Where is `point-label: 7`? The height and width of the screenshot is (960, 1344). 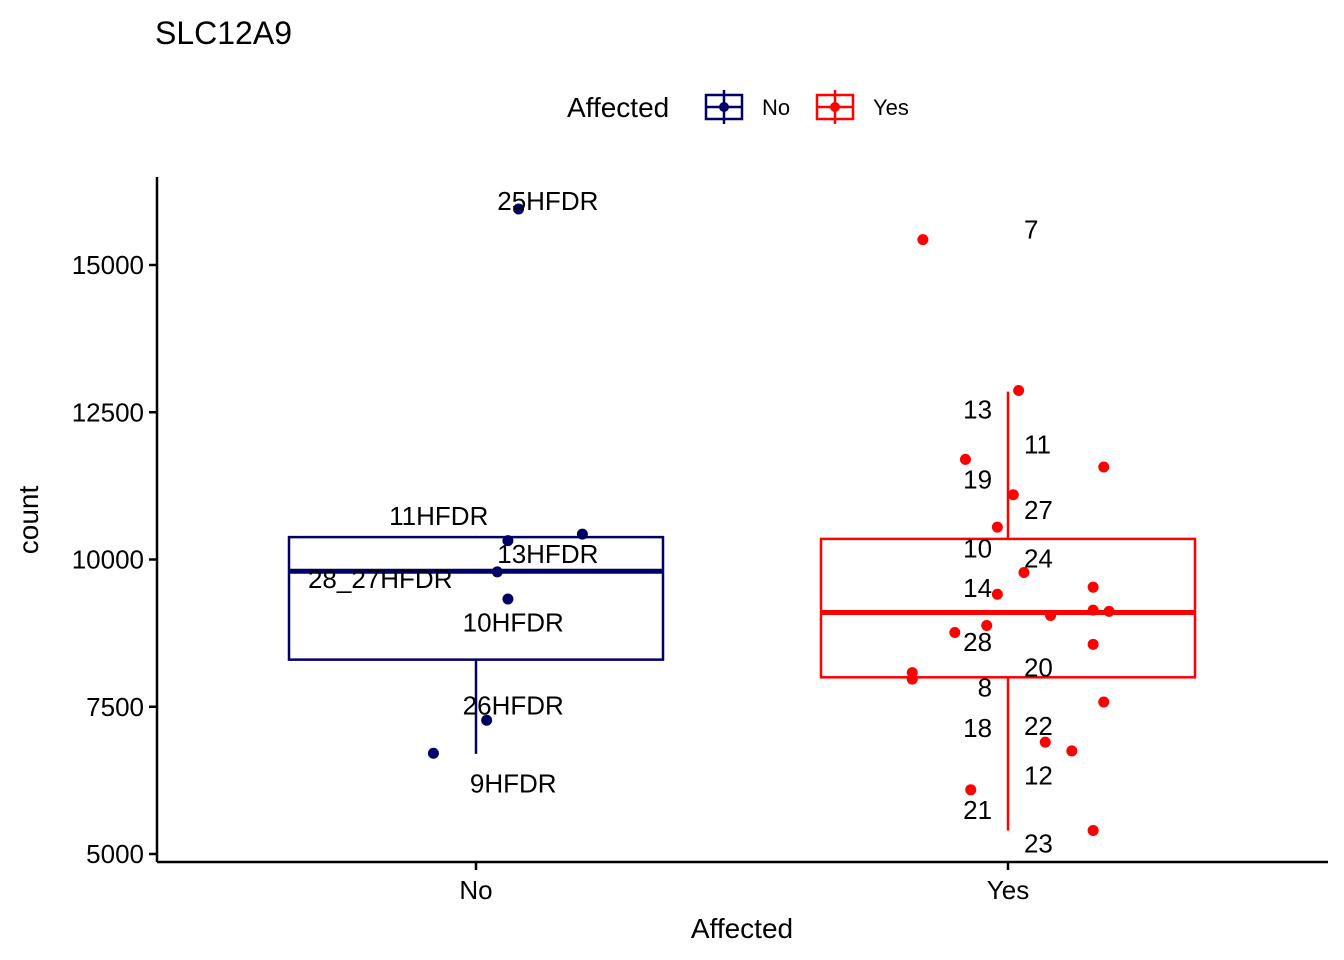 point-label: 7 is located at coordinates (1031, 230).